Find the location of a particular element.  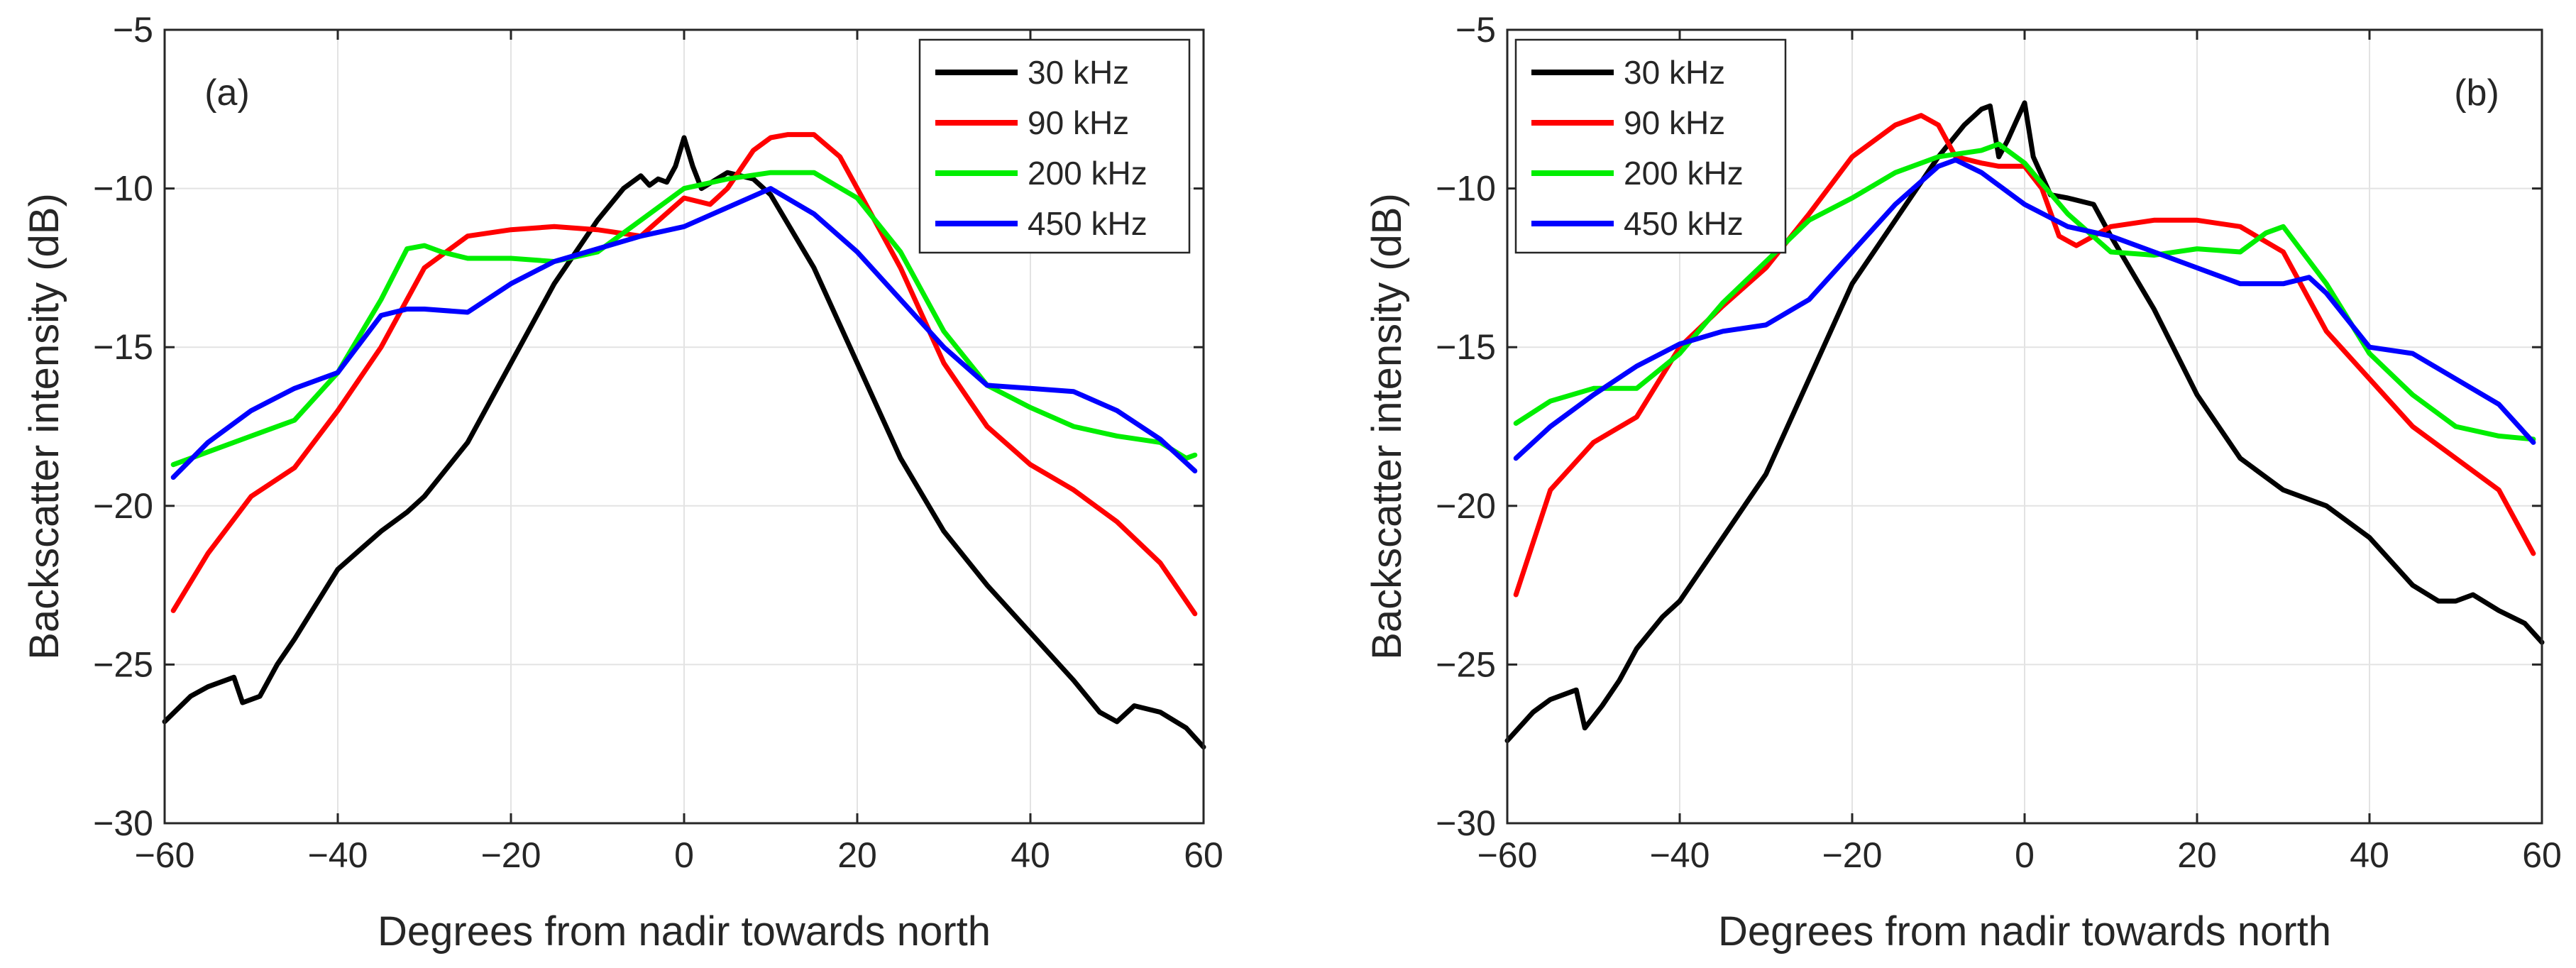

panel-label: (b) is located at coordinates (2476, 93).